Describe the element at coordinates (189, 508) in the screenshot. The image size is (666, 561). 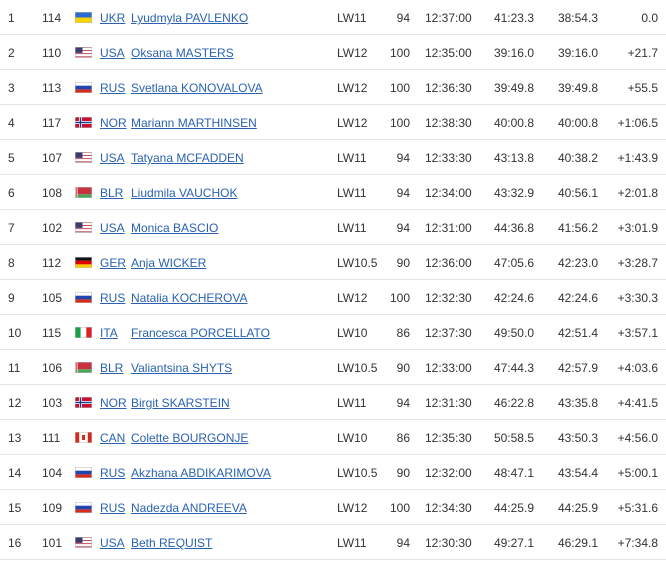
I see `athlete-name: Nadezda ANDREEVA` at that location.